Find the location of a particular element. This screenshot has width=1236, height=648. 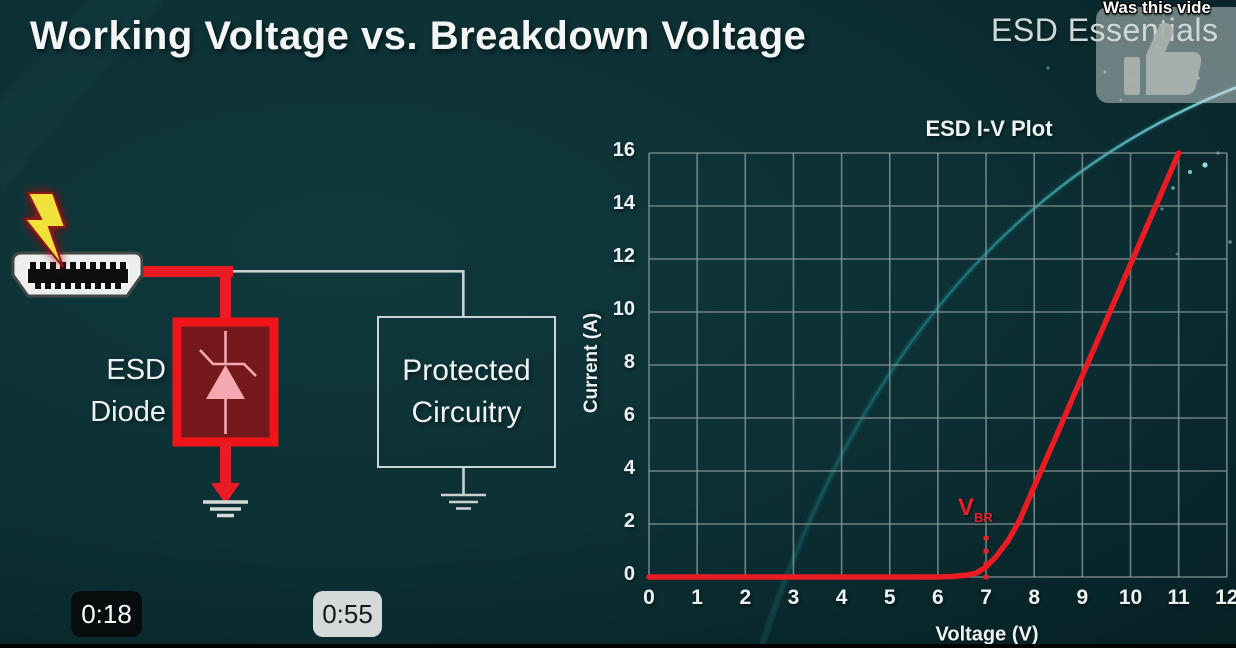

x-tick-label: 3 is located at coordinates (793, 597).